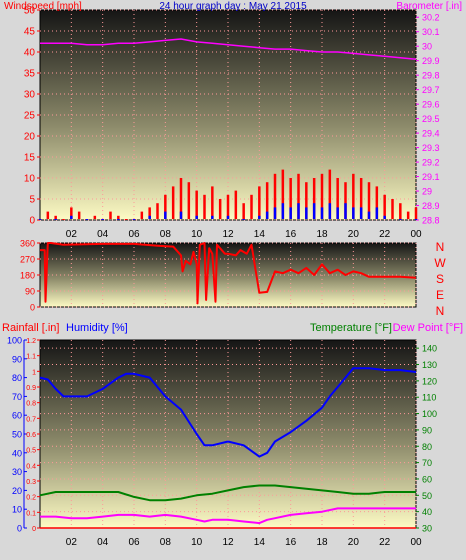  Describe the element at coordinates (31, 451) in the screenshot. I see `rain-ytick-label: 0.5` at that location.